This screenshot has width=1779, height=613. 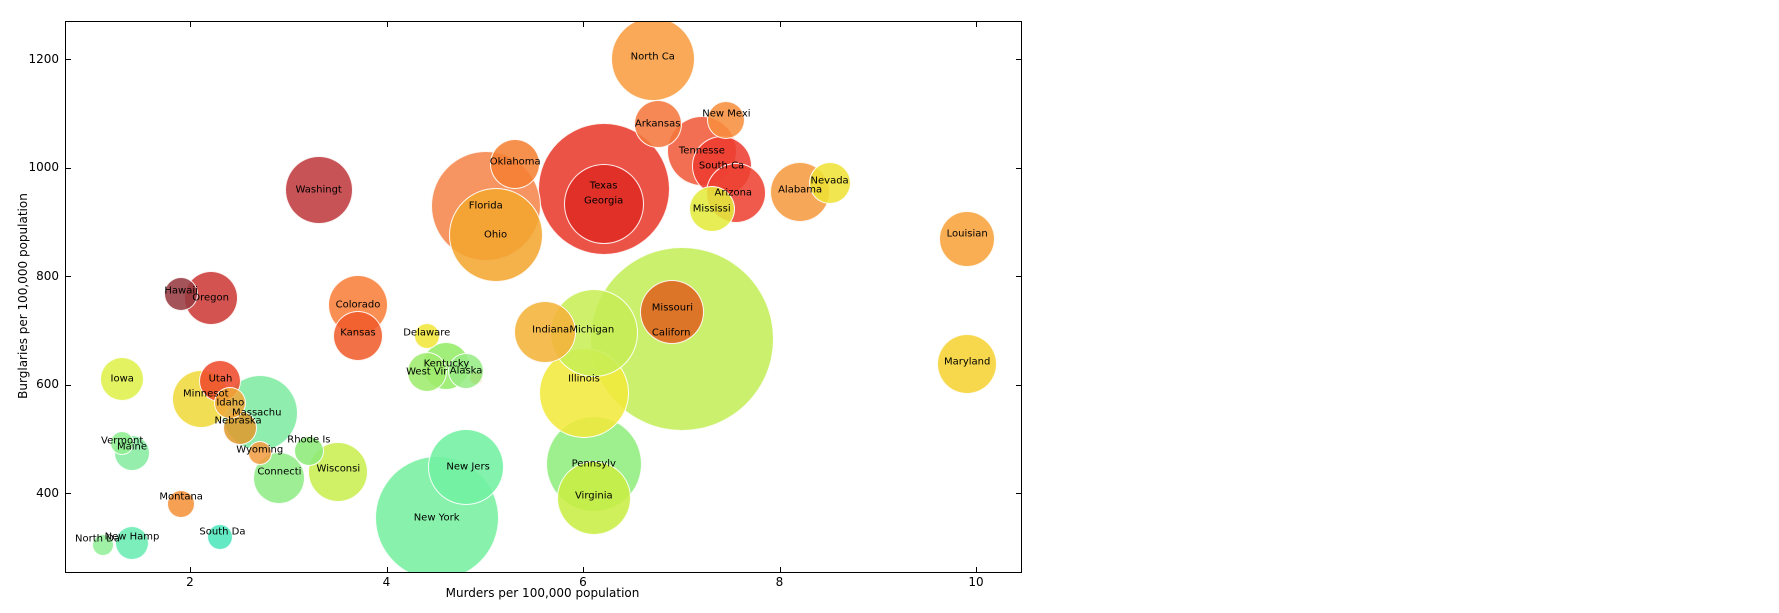 What do you see at coordinates (47, 275) in the screenshot?
I see `y-tick-label-800: 800` at bounding box center [47, 275].